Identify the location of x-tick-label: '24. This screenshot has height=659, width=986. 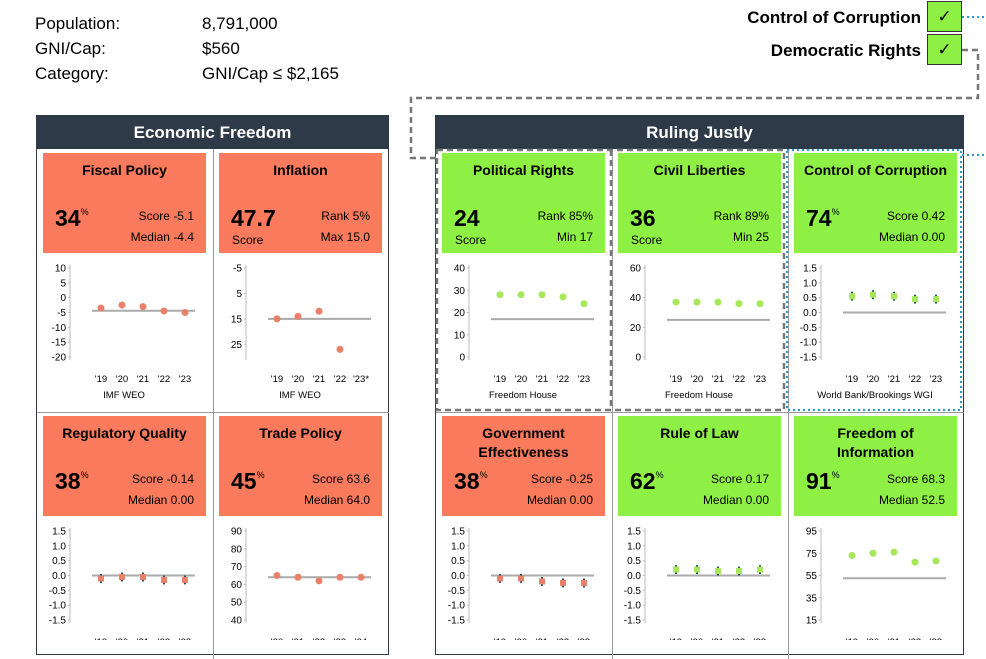
(361, 638).